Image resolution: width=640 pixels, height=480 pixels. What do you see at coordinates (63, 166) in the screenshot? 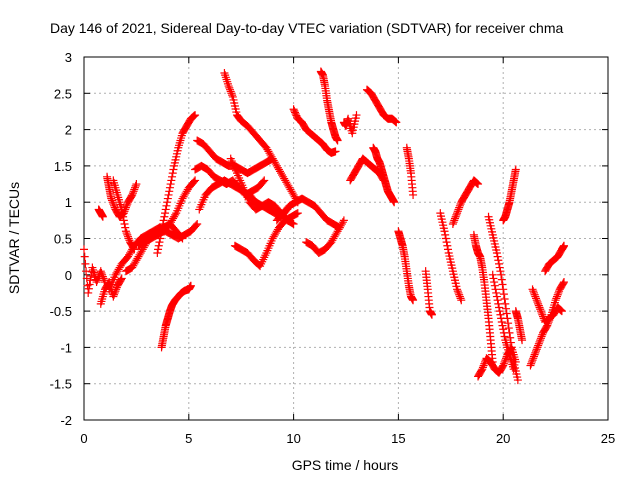
I see `y-tick-label: 1.5` at bounding box center [63, 166].